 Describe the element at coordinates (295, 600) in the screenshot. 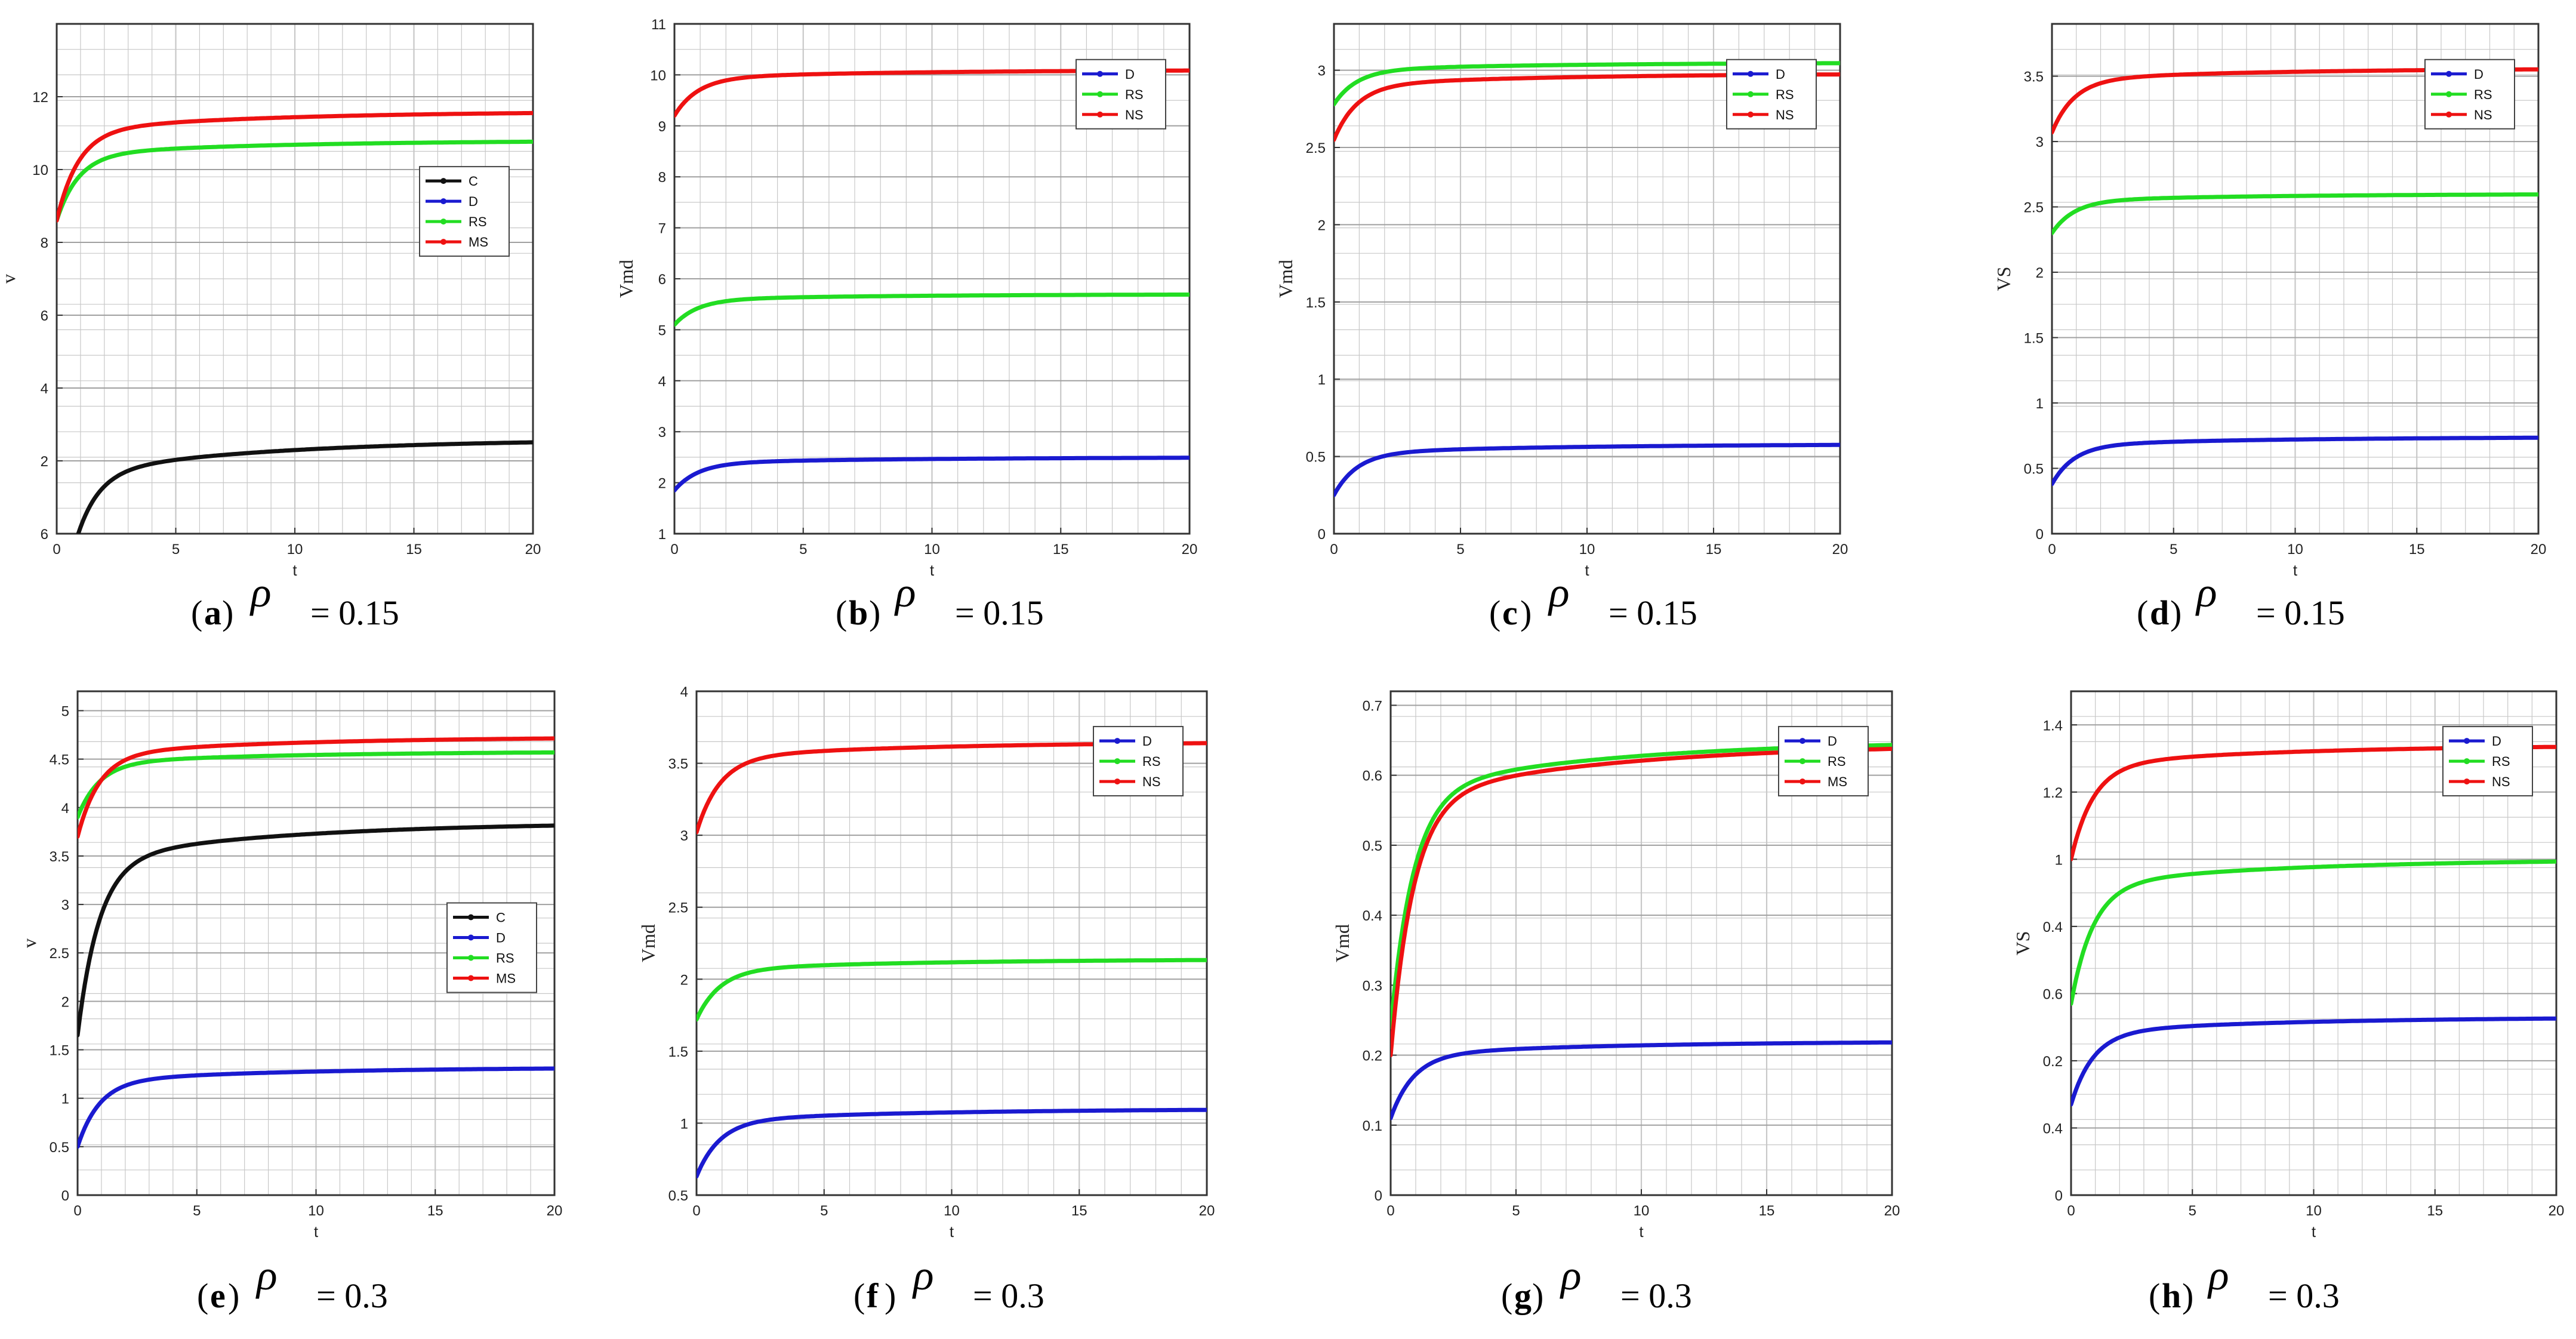

I see `caption: (a) ρ = 0.15` at that location.